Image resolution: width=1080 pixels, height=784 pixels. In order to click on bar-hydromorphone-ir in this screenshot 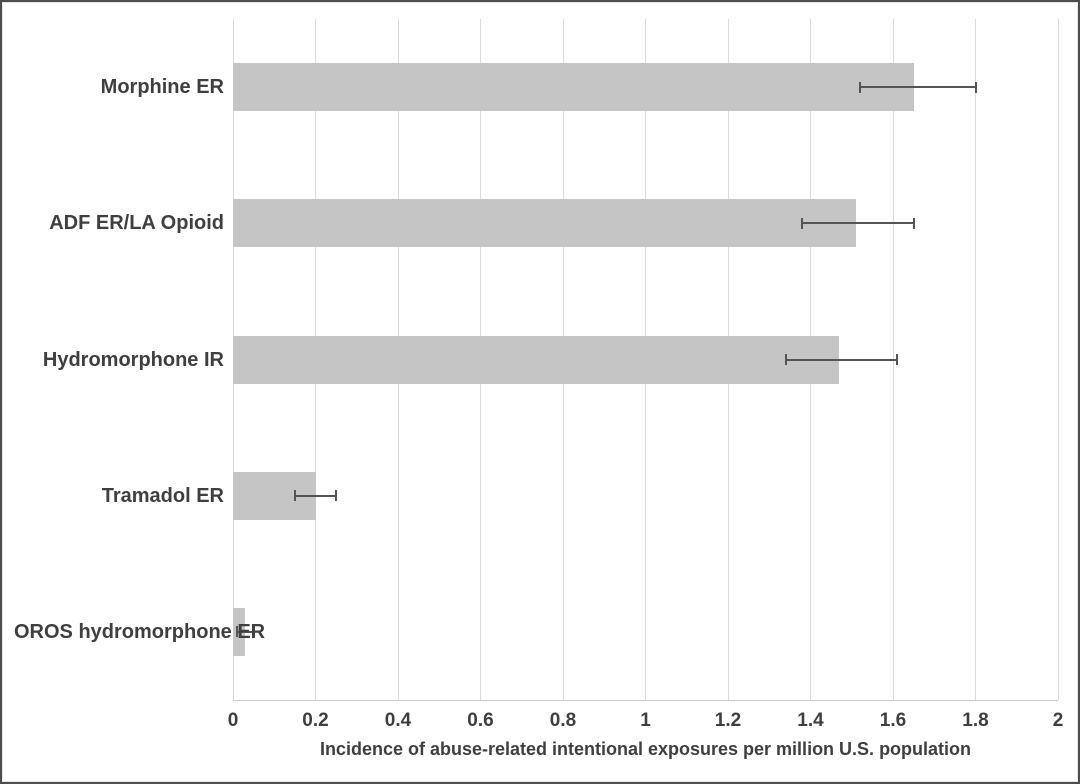, I will do `click(536, 359)`.